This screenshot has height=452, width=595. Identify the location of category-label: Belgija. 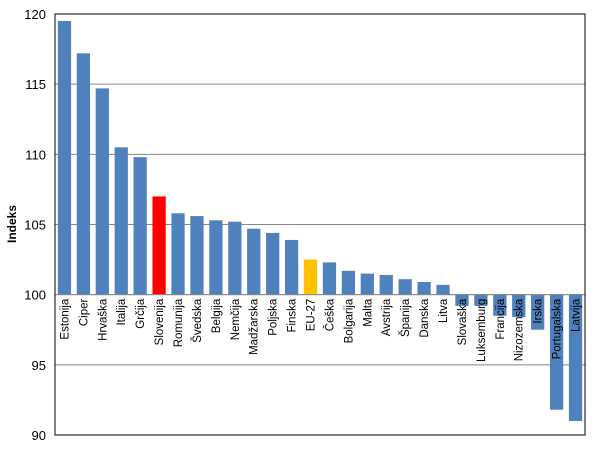
(217, 315).